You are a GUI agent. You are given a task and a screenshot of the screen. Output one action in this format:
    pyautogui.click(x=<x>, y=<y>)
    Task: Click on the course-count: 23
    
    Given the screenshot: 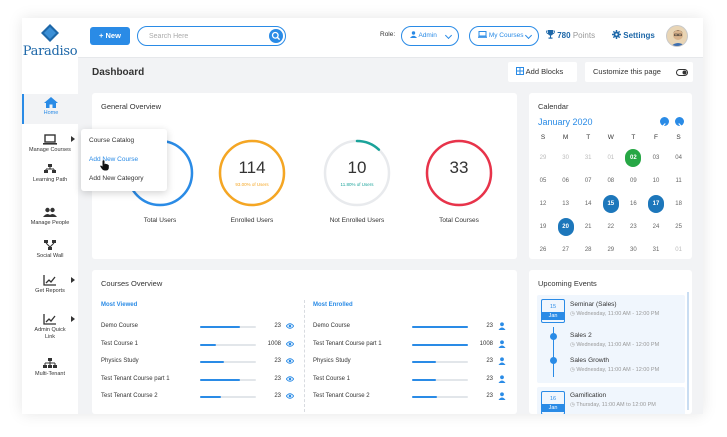 What is the action you would take?
    pyautogui.click(x=489, y=361)
    